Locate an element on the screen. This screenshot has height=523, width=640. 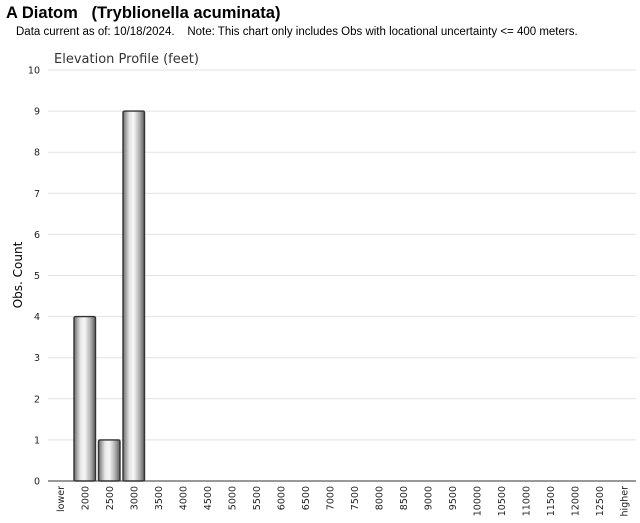
x-tick-label: 2500 is located at coordinates (110, 498).